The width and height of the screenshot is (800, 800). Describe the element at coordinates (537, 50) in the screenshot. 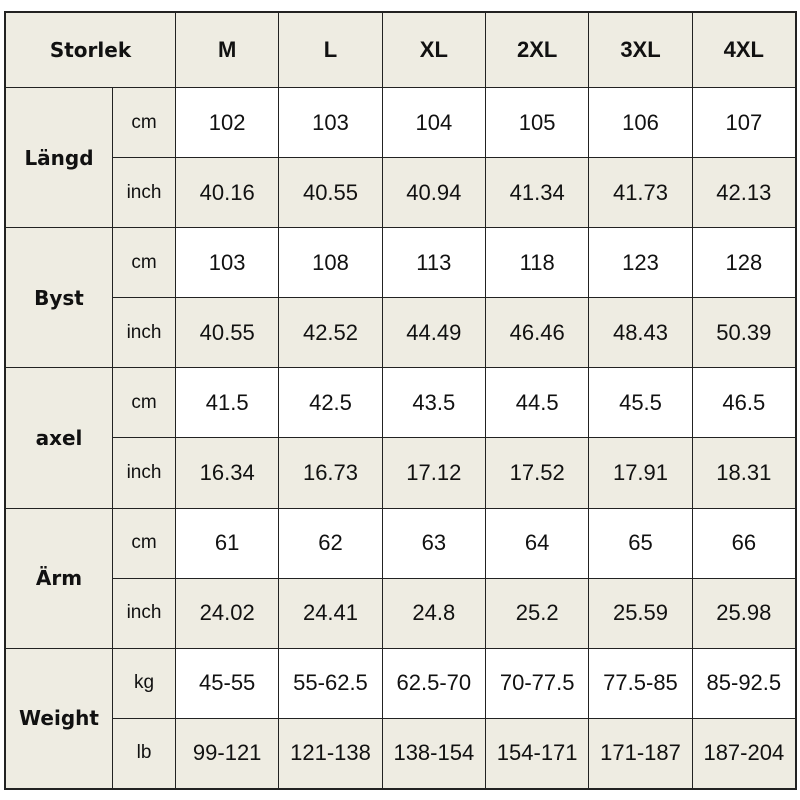

I see `size-header: 2XL` at that location.